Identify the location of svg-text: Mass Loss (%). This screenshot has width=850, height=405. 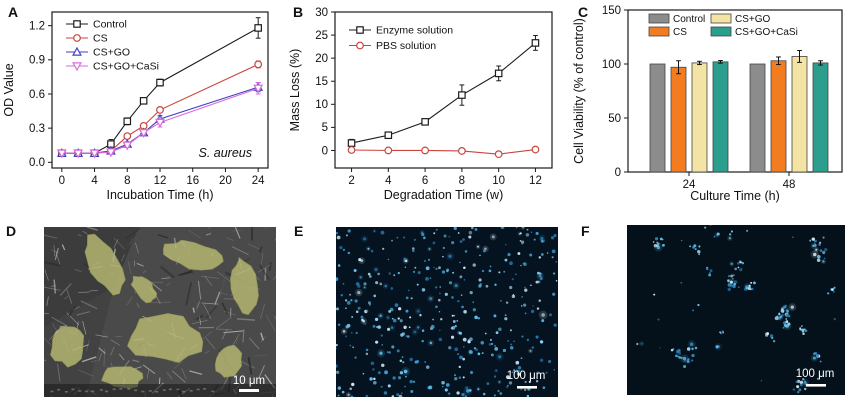
(295, 90).